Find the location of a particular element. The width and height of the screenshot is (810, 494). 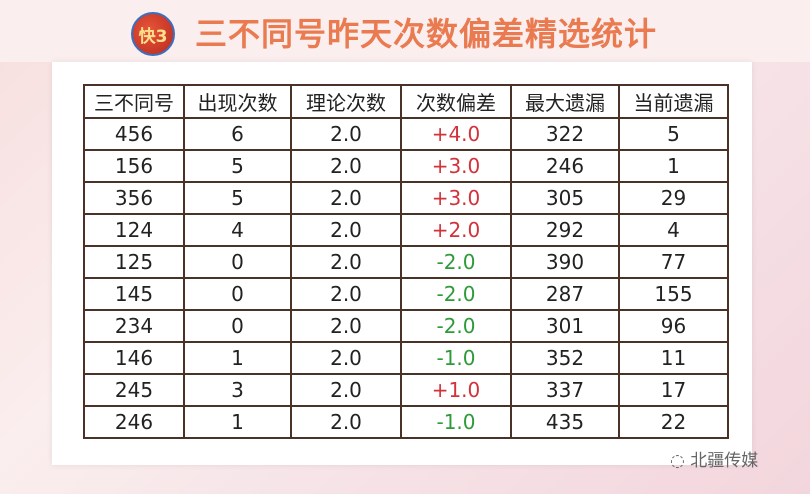

table-row: 246 1 2.0 -1.0 435 22 is located at coordinates (406, 422).